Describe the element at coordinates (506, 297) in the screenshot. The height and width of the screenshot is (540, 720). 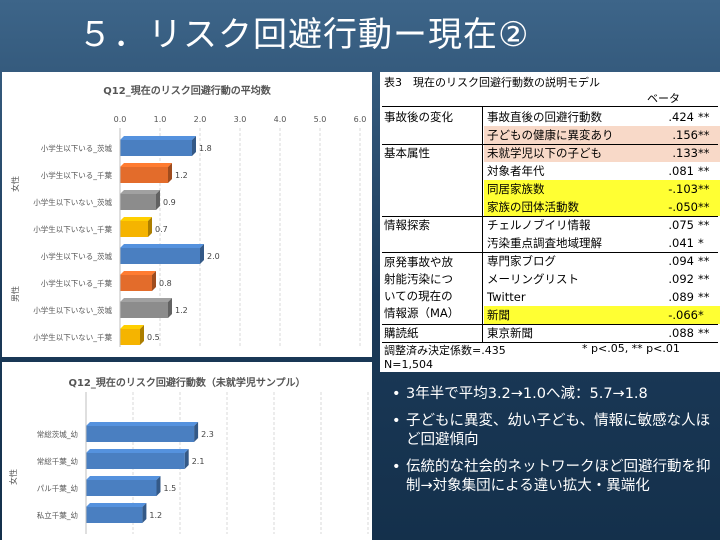
I see `variable-name: Twitter` at that location.